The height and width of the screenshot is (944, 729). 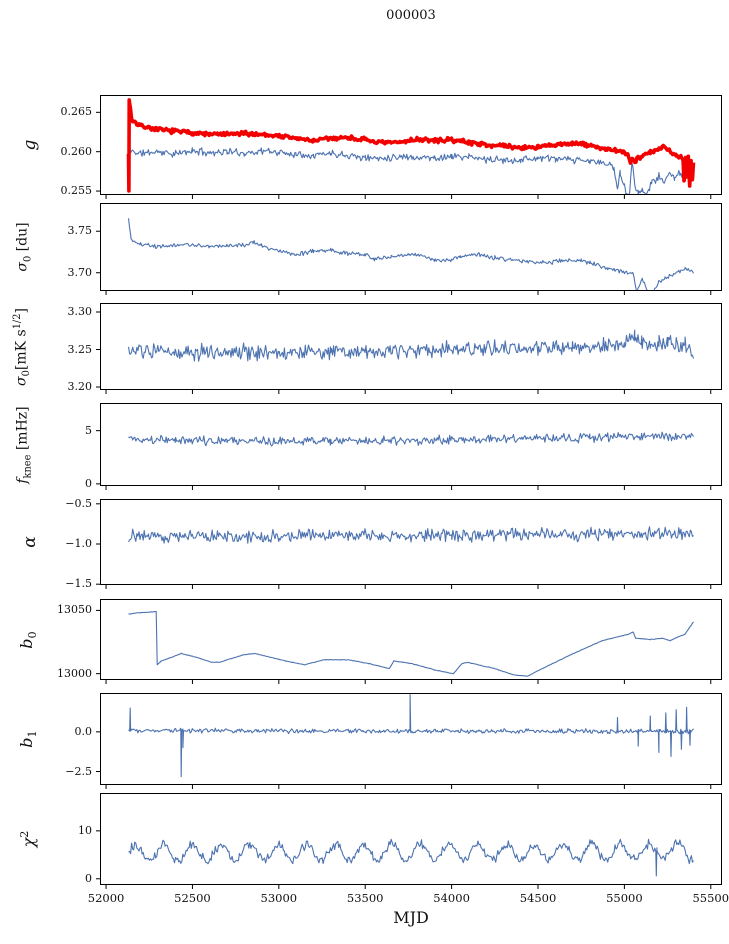 What do you see at coordinates (80, 349) in the screenshot?
I see `y-tick-label: 3.25` at bounding box center [80, 349].